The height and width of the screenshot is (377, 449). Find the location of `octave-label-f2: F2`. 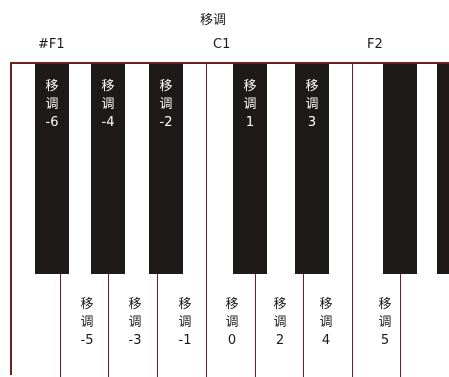

octave-label-f2: F2 is located at coordinates (375, 44).